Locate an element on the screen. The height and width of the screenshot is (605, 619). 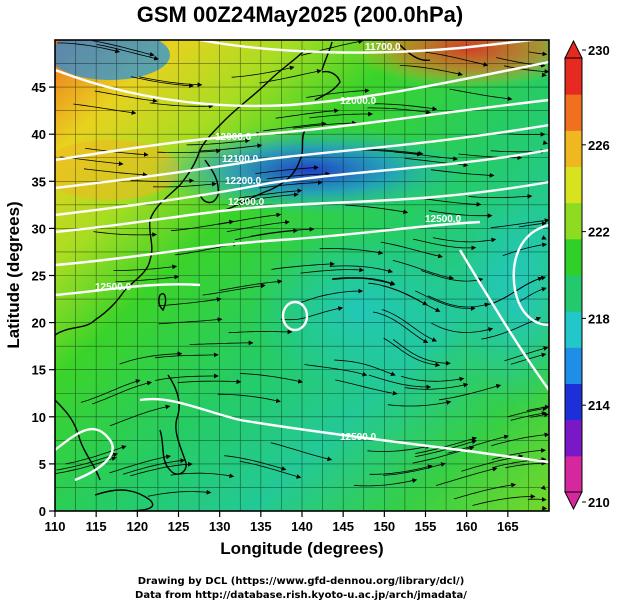
coast-japan-hokkaido is located at coordinates (327, 85).